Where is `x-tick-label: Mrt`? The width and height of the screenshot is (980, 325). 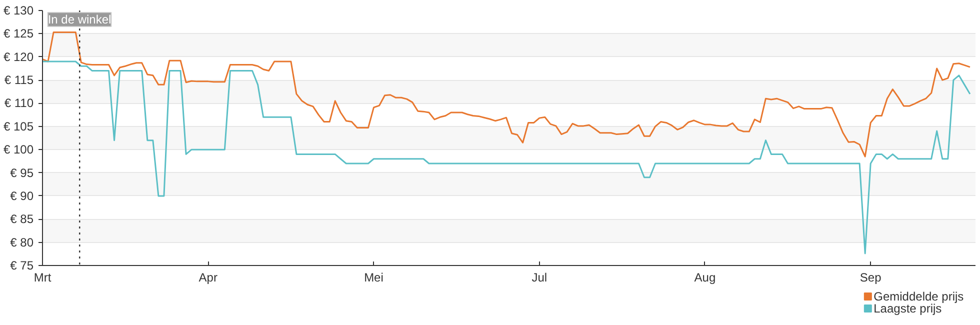 x-tick-label: Mrt is located at coordinates (43, 277).